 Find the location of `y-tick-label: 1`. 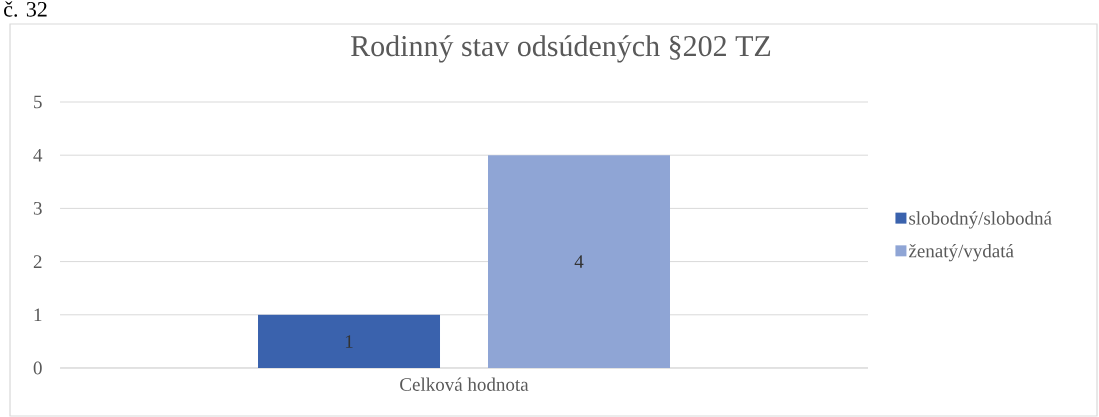

y-tick-label: 1 is located at coordinates (38, 315).